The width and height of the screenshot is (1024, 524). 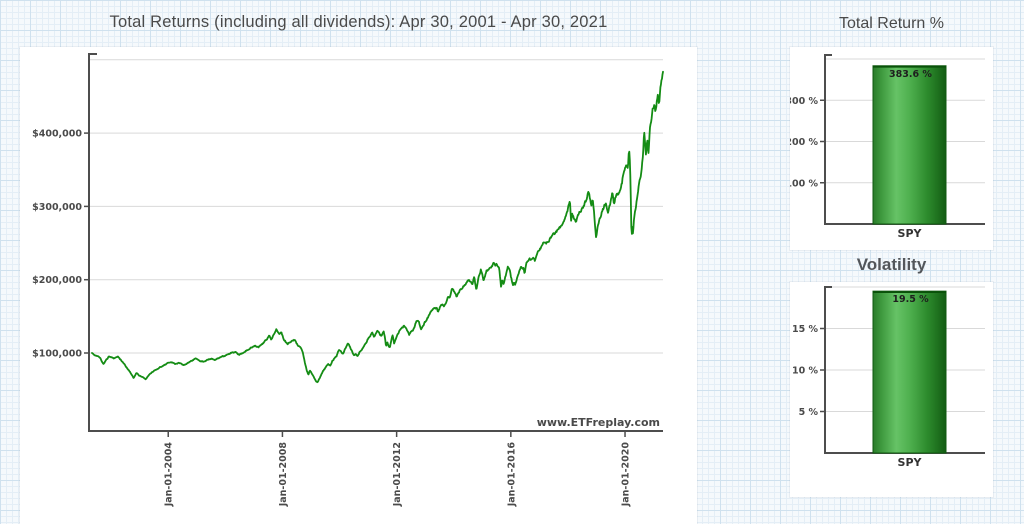 What do you see at coordinates (626, 475) in the screenshot?
I see `x-tick-label: Jan-01-2020` at bounding box center [626, 475].